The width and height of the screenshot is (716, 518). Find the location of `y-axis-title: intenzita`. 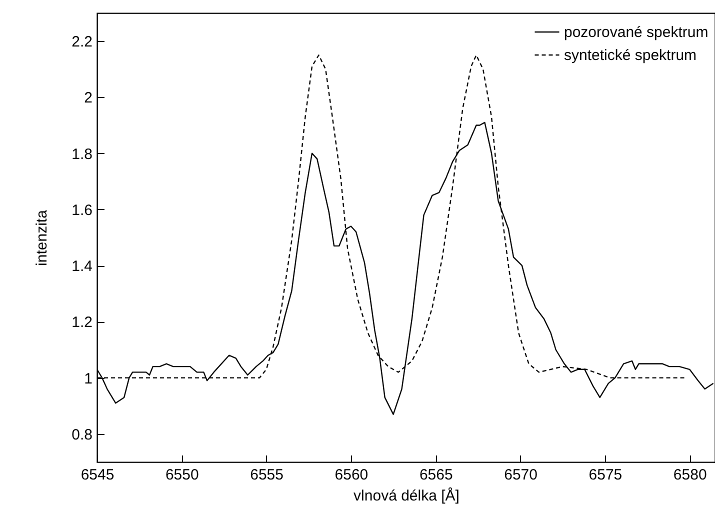

y-axis-title: intenzita is located at coordinates (42, 237).